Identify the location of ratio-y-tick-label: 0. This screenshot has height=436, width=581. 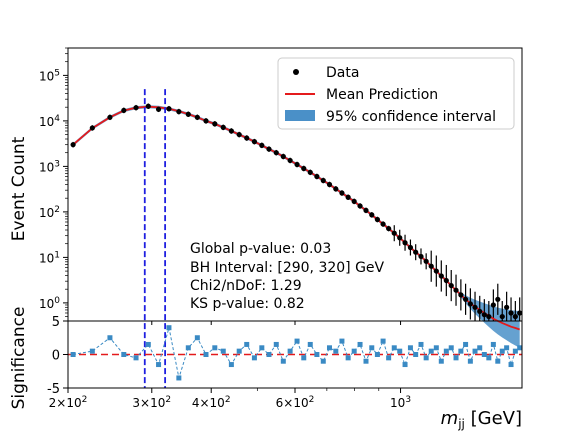
(56, 356).